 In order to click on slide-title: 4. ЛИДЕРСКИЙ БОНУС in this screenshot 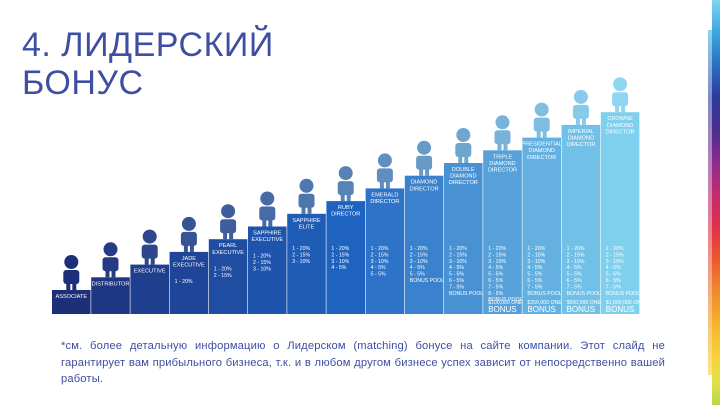, I will do `click(148, 64)`.